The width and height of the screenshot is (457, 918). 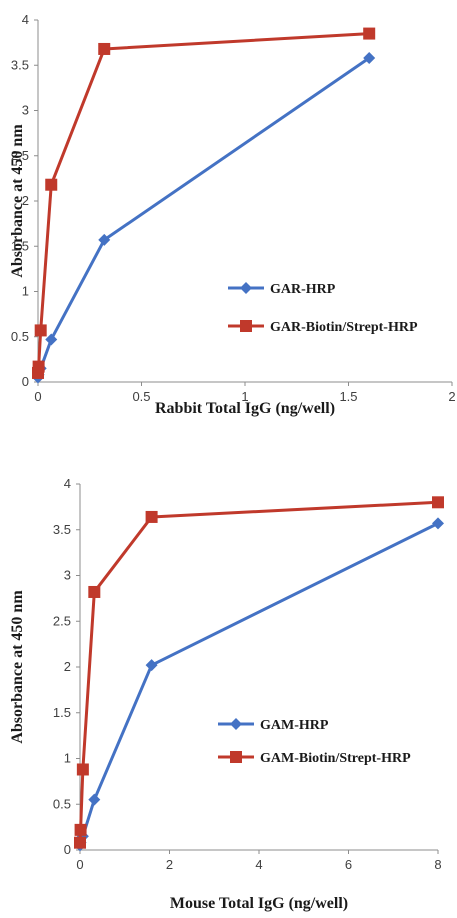 What do you see at coordinates (245, 408) in the screenshot?
I see `x-axis-label: Rabbit Total IgG (ng/well)` at bounding box center [245, 408].